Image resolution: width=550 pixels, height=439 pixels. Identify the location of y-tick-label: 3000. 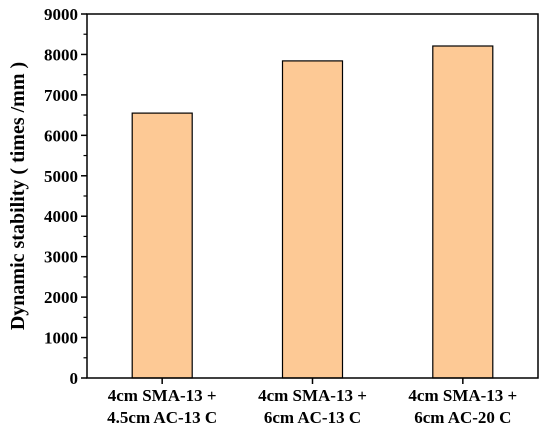
(61, 257).